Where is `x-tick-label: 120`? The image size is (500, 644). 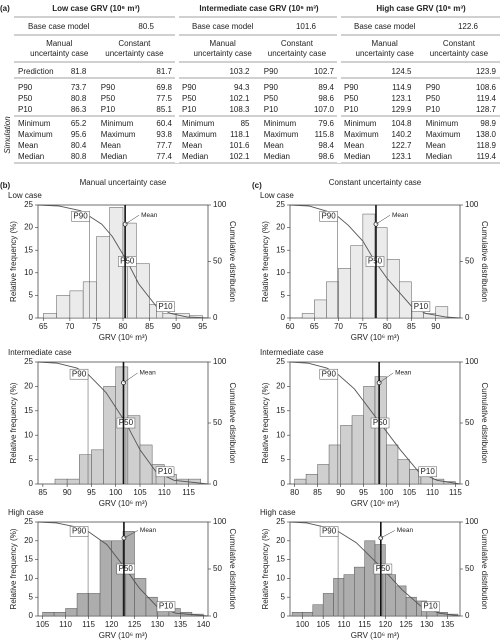
x-tick-label: 120 is located at coordinates (112, 624).